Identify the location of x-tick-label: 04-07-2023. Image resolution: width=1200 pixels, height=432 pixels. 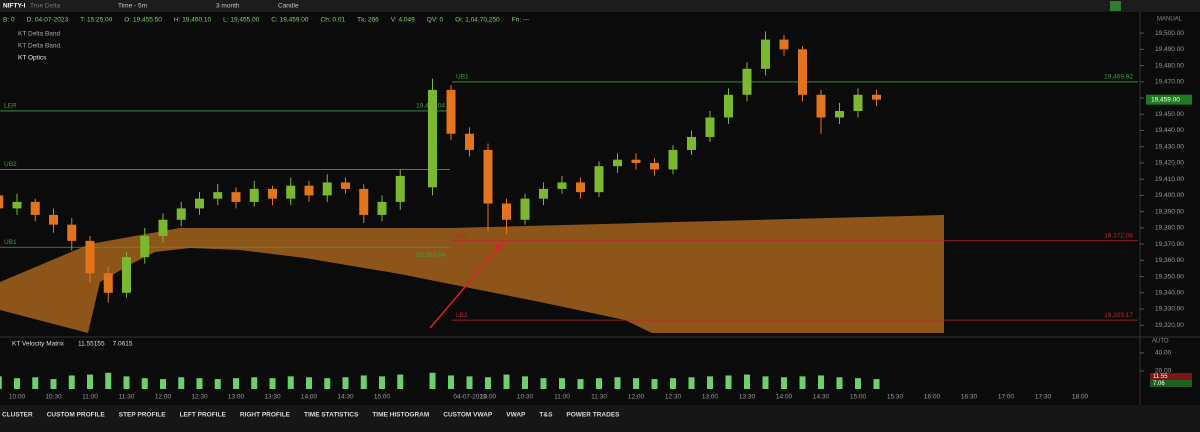
(470, 397).